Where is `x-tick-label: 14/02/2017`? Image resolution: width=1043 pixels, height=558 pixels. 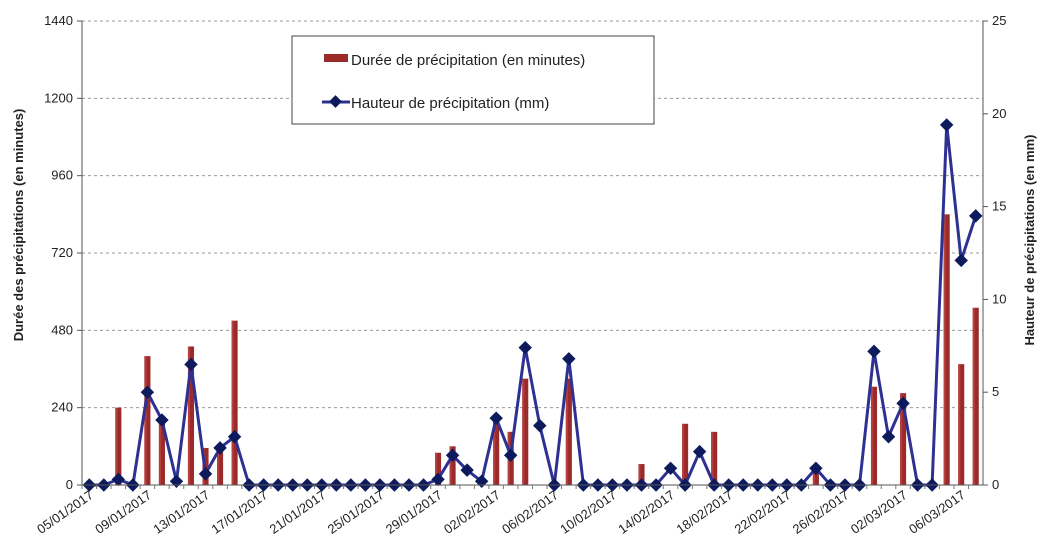 x-tick-label: 14/02/2017 is located at coordinates (646, 512).